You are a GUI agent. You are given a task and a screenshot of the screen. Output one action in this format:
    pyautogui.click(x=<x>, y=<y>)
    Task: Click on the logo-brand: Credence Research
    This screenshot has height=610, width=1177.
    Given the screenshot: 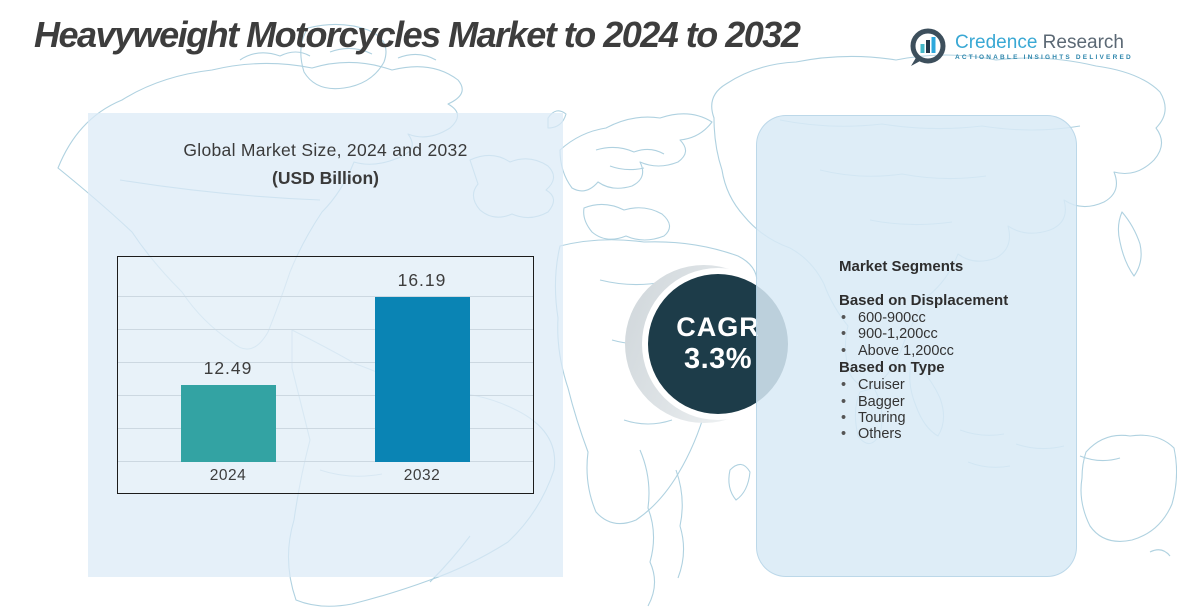 What is the action you would take?
    pyautogui.click(x=1044, y=42)
    